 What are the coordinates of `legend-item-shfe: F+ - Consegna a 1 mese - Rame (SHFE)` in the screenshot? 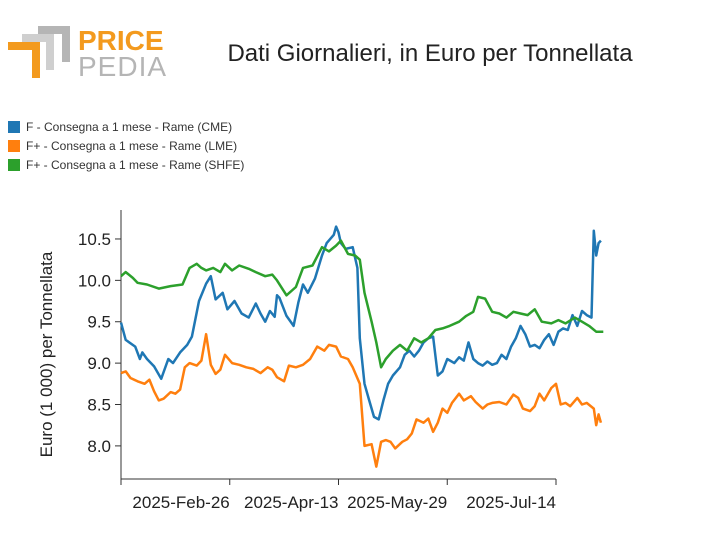 It's located at (126, 164).